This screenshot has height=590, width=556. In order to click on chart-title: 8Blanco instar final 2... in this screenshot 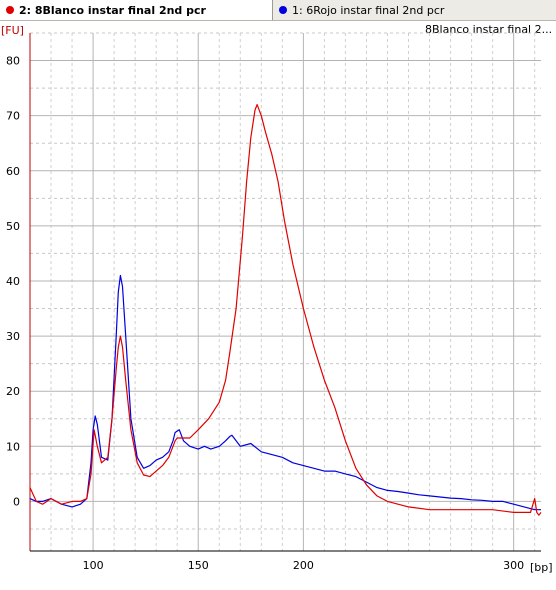, I will do `click(488, 29)`.